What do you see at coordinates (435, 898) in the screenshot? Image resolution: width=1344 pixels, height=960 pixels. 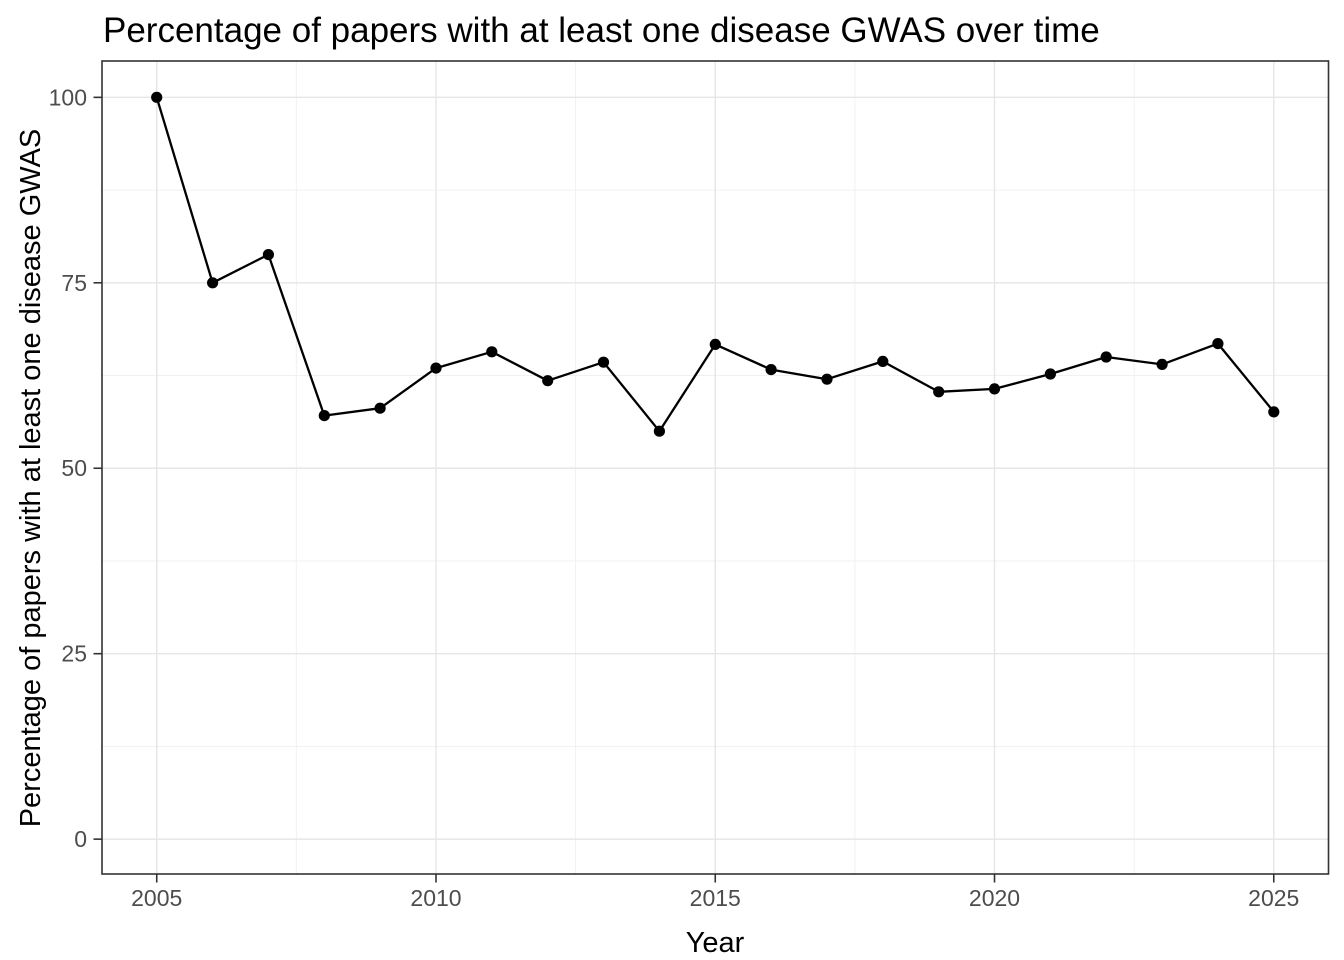 I see `x-tick-label: 2010` at bounding box center [435, 898].